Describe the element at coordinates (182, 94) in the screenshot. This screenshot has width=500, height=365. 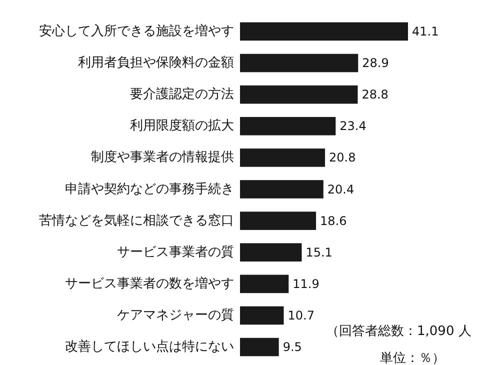
I see `y-tick-label: 要介護認定の方法` at that location.